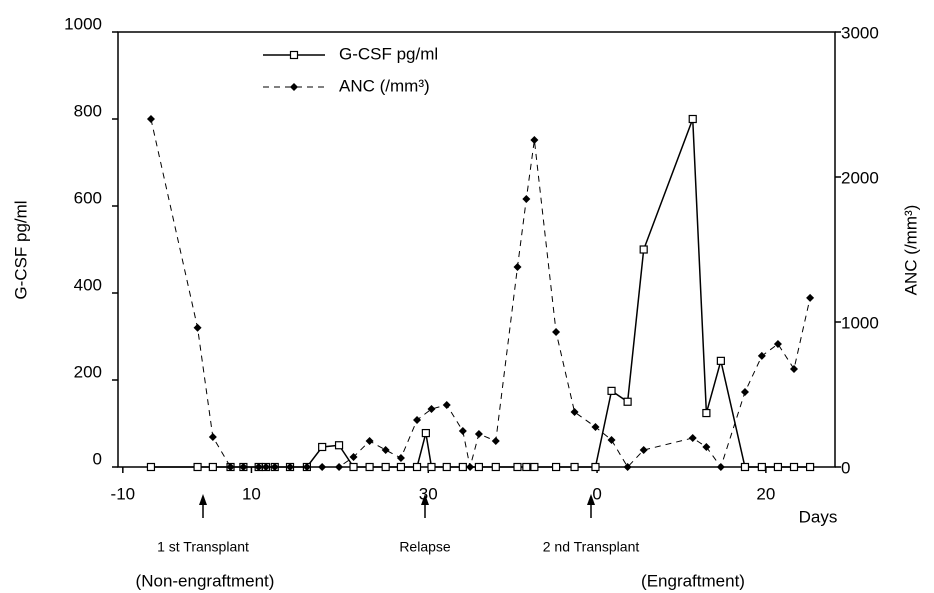  What do you see at coordinates (203, 547) in the screenshot?
I see `annotation: 1 st Transplant` at bounding box center [203, 547].